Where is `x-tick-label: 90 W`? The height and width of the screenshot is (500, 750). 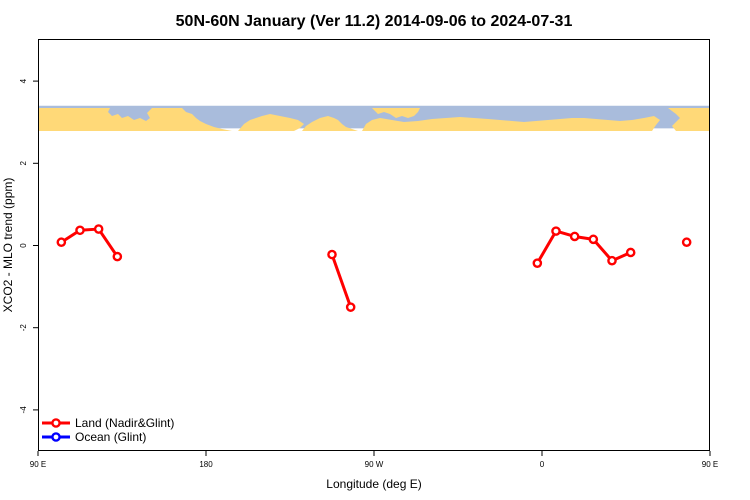
x-tick-label: 90 W is located at coordinates (374, 464).